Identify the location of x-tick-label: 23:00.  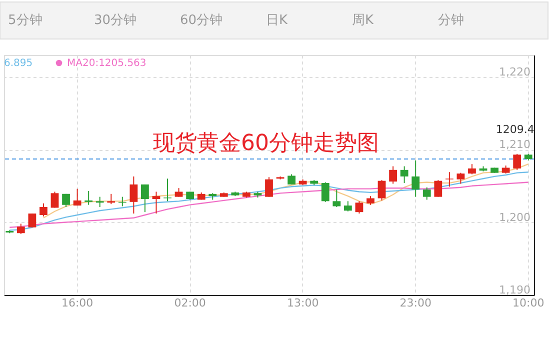
(416, 303).